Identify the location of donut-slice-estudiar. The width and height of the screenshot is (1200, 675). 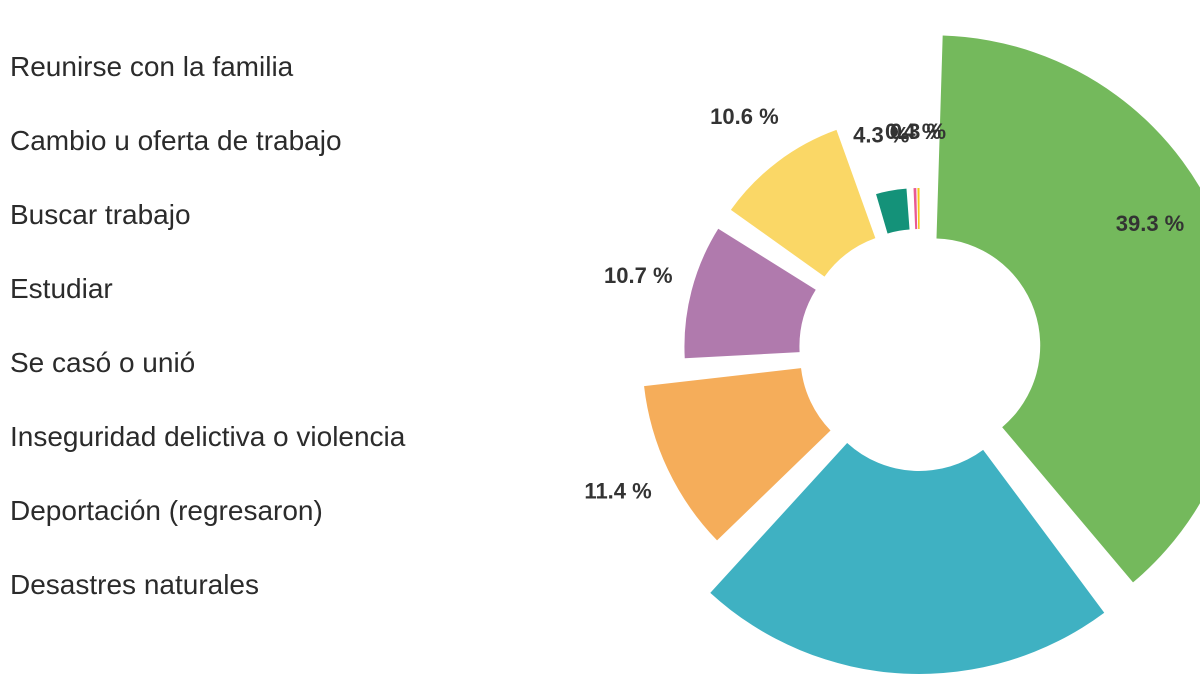
(750, 293).